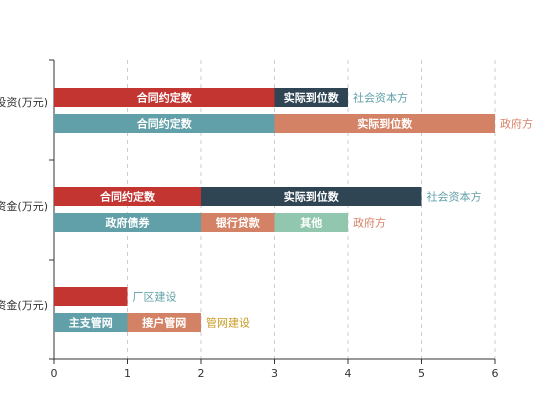 This screenshot has width=550, height=420. Describe the element at coordinates (495, 373) in the screenshot. I see `x-tick-label: 6` at that location.